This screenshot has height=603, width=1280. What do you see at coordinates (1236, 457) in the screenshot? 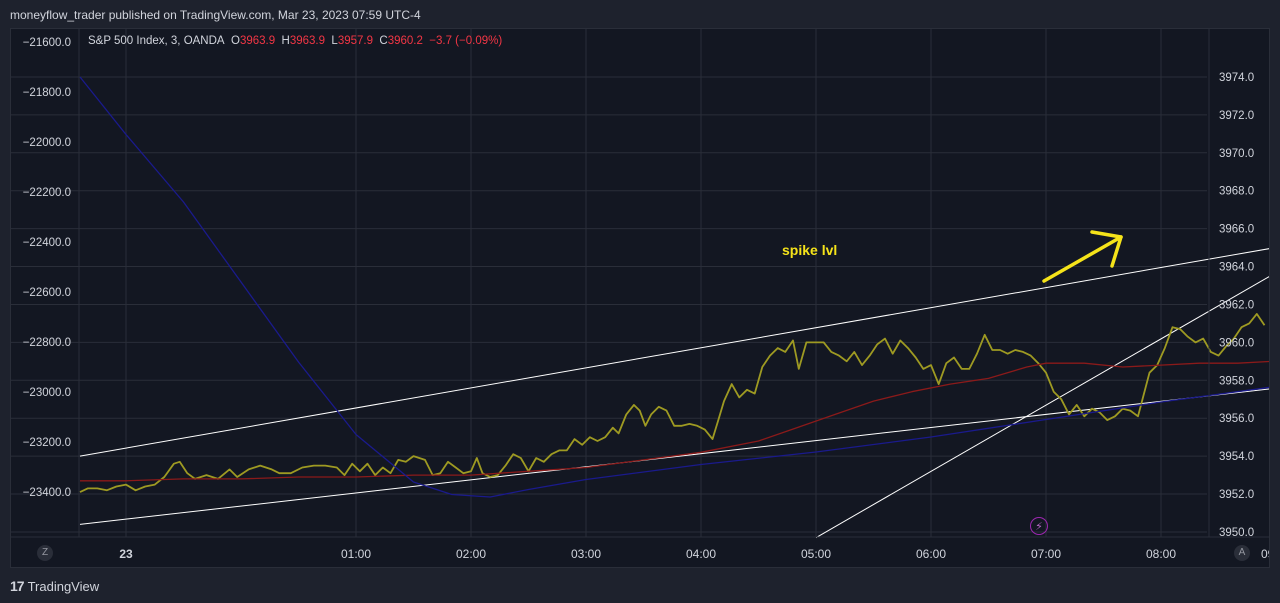
I see `y-right-tick-label: 3954.0` at bounding box center [1236, 457].